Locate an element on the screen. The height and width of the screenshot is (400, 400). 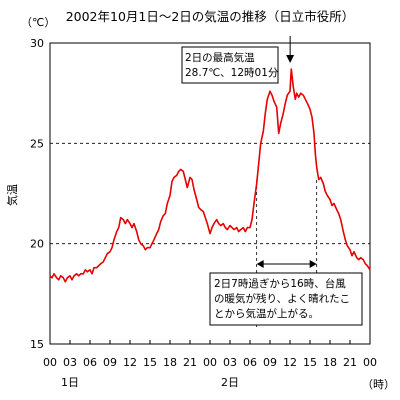
y-unit-label: （℃） is located at coordinates (38, 22).